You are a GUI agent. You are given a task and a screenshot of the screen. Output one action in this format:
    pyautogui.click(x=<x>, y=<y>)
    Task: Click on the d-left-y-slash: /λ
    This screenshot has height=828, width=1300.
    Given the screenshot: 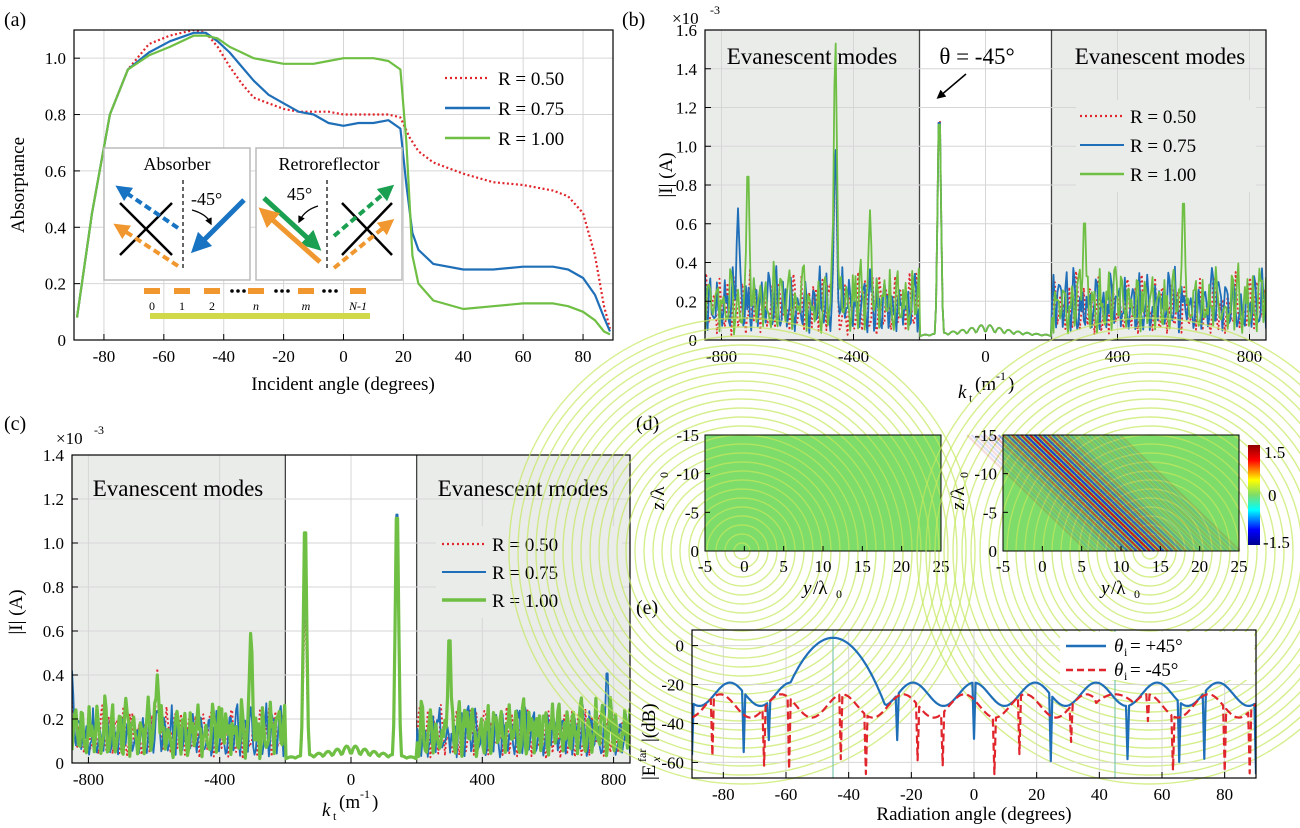 What is the action you would take?
    pyautogui.click(x=658, y=493)
    